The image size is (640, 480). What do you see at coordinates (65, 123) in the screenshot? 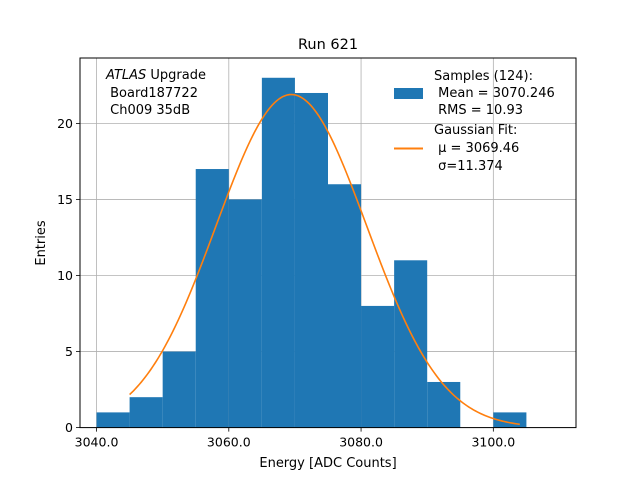
I see `y-tick-label: 20` at bounding box center [65, 123].